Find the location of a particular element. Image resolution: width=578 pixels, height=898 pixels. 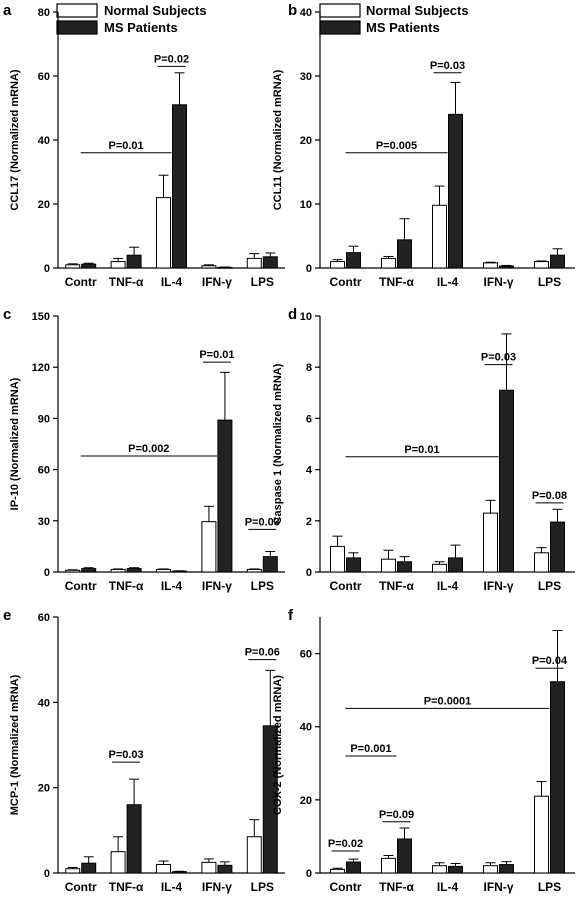

p-value-label: P=0.09 is located at coordinates (396, 815).